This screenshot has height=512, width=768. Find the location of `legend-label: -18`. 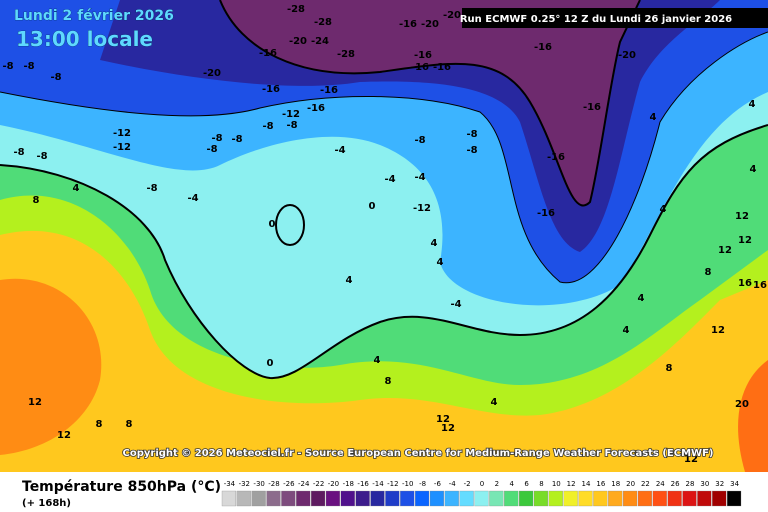

legend-label: -18 is located at coordinates (348, 484).